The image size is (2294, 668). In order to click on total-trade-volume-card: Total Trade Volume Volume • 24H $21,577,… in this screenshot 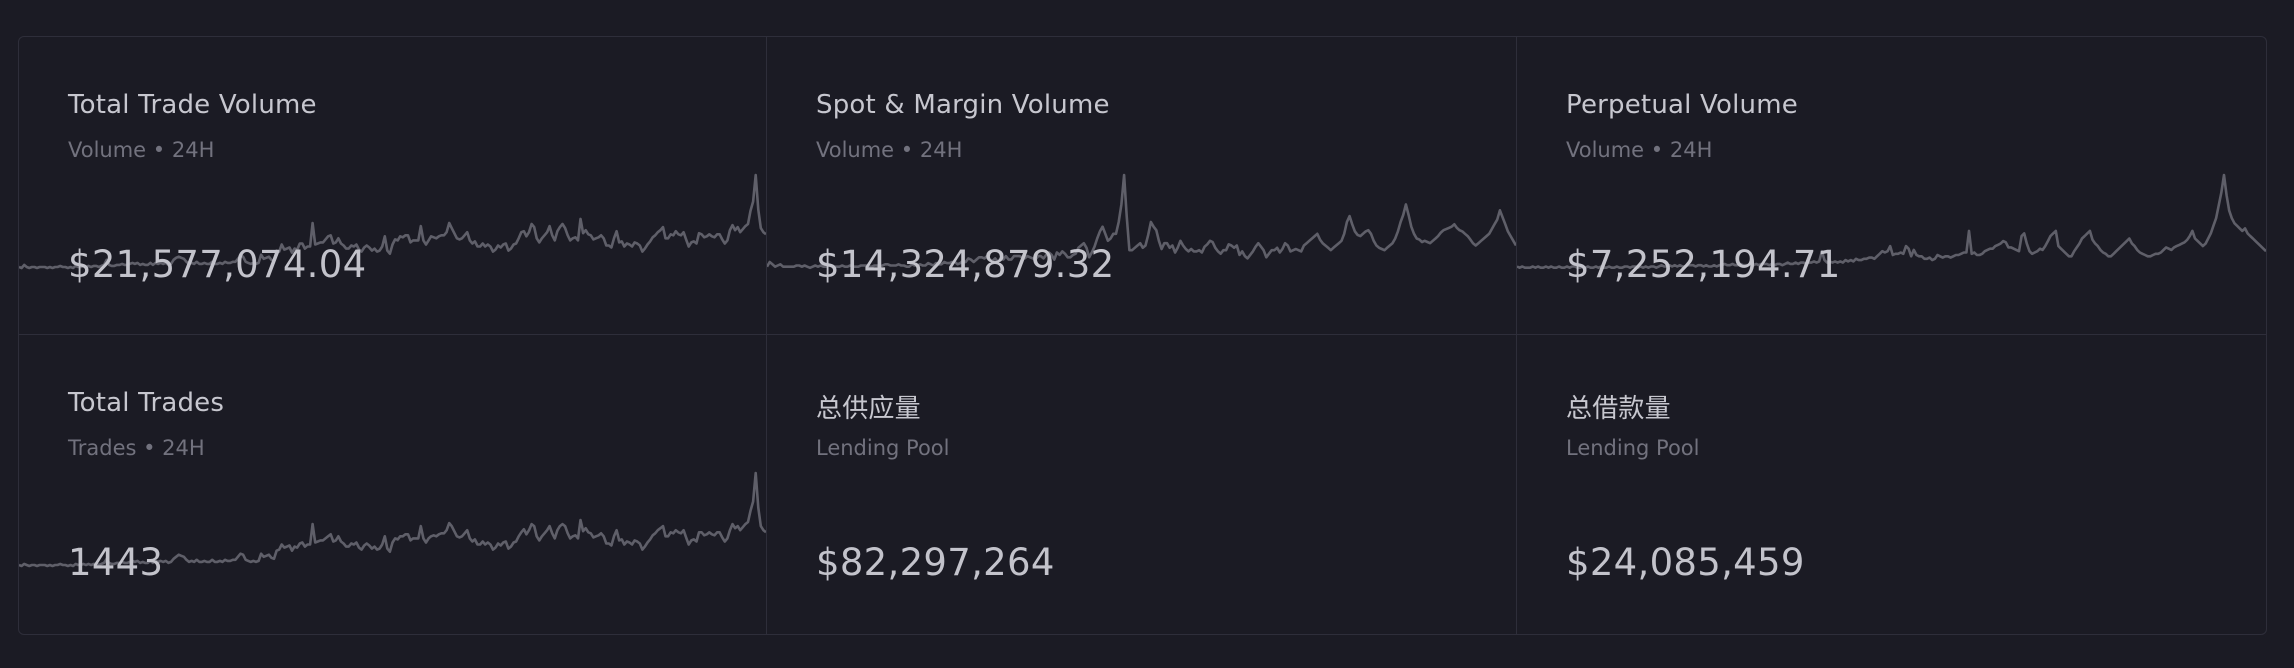, I will do `click(393, 186)`.